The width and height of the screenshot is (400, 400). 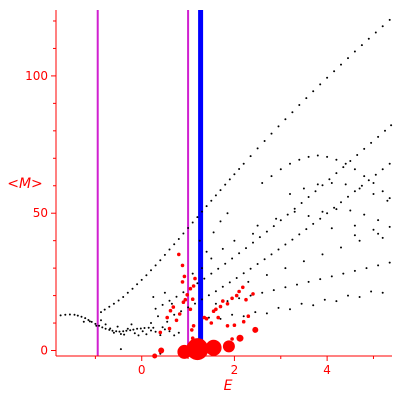 I want to click on x-tick-label: 4, so click(x=327, y=370).